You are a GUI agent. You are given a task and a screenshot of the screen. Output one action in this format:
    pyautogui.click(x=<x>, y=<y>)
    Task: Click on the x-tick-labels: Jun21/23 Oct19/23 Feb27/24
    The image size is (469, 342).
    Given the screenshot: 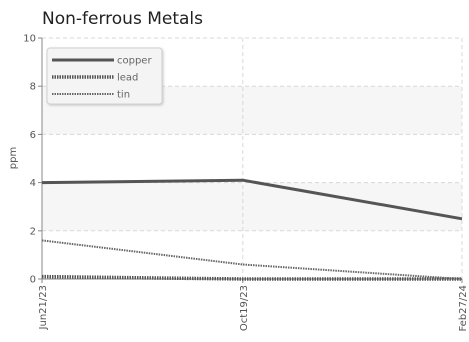 What is the action you would take?
    pyautogui.click(x=253, y=308)
    